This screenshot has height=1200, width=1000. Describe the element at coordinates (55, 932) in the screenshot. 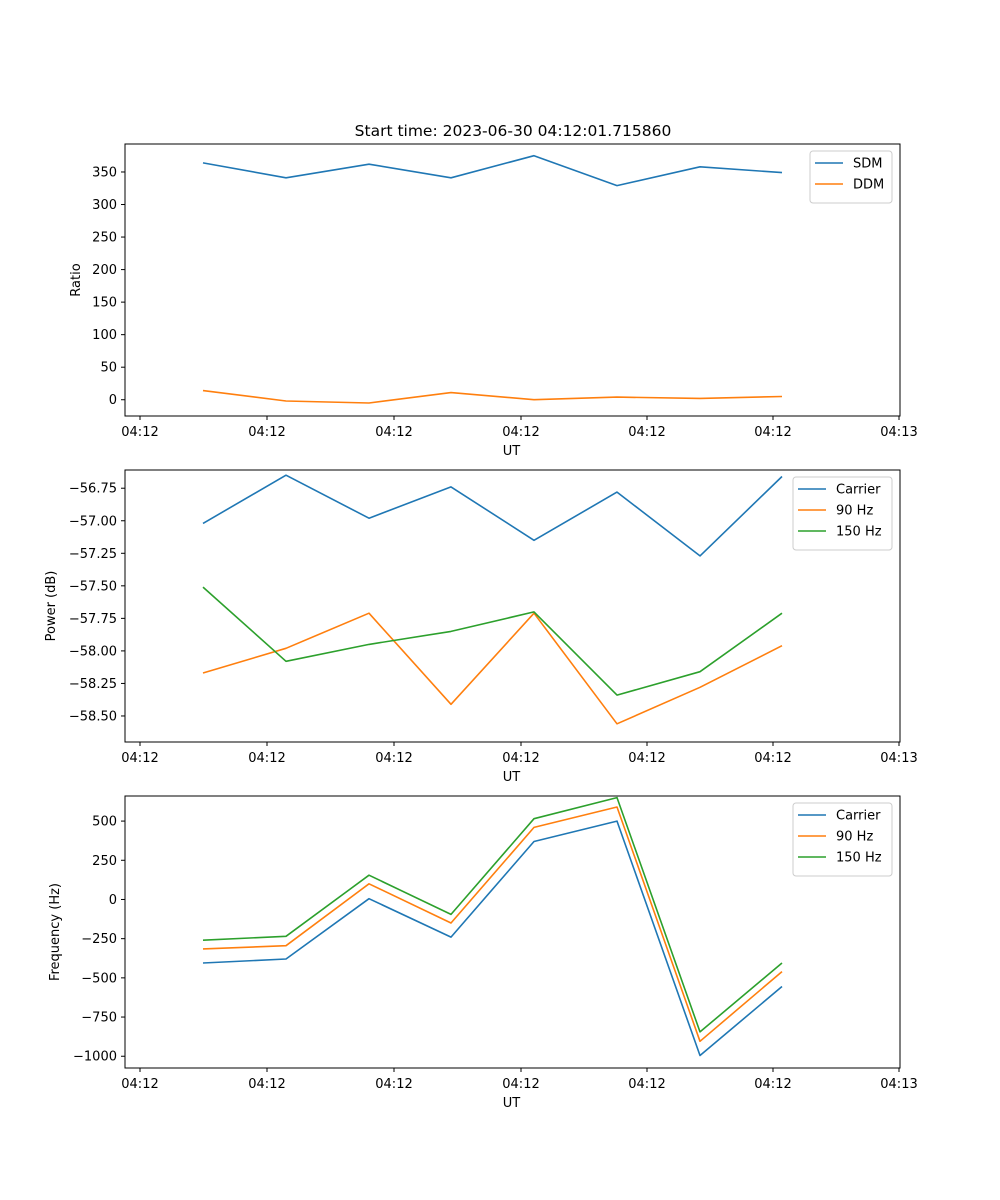

I see `y-axis-label: Frequency (Hz)` at that location.